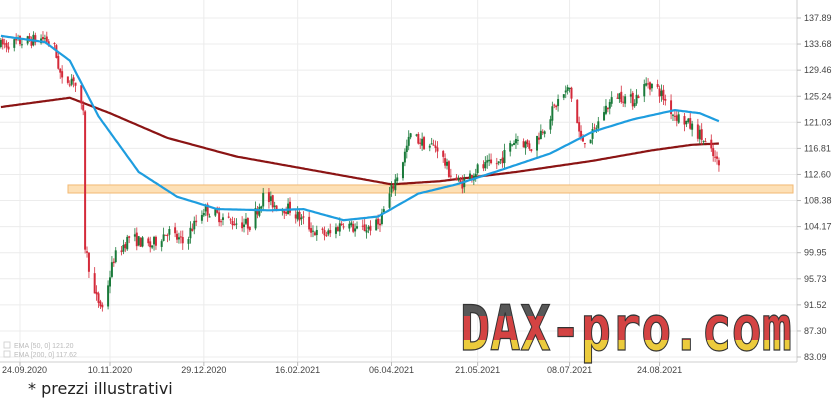  Describe the element at coordinates (24, 370) in the screenshot. I see `x-tick-label: 24.09.2020` at that location.